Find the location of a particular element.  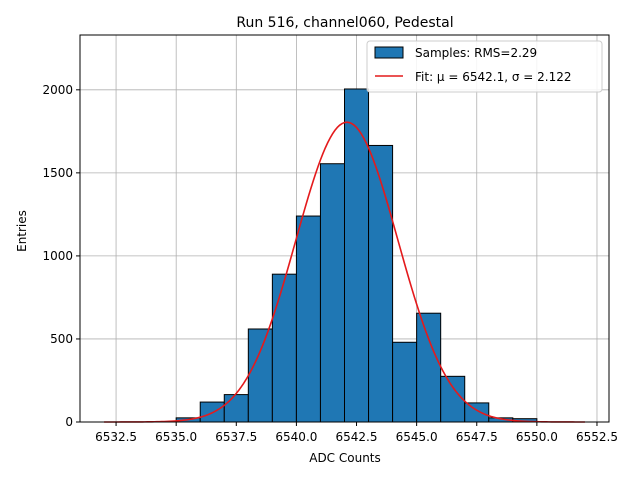

x-tick-label: 6540.0 is located at coordinates (296, 437).